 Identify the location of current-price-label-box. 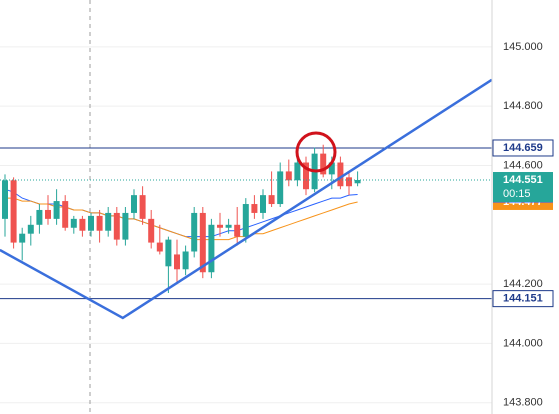
(523, 187).